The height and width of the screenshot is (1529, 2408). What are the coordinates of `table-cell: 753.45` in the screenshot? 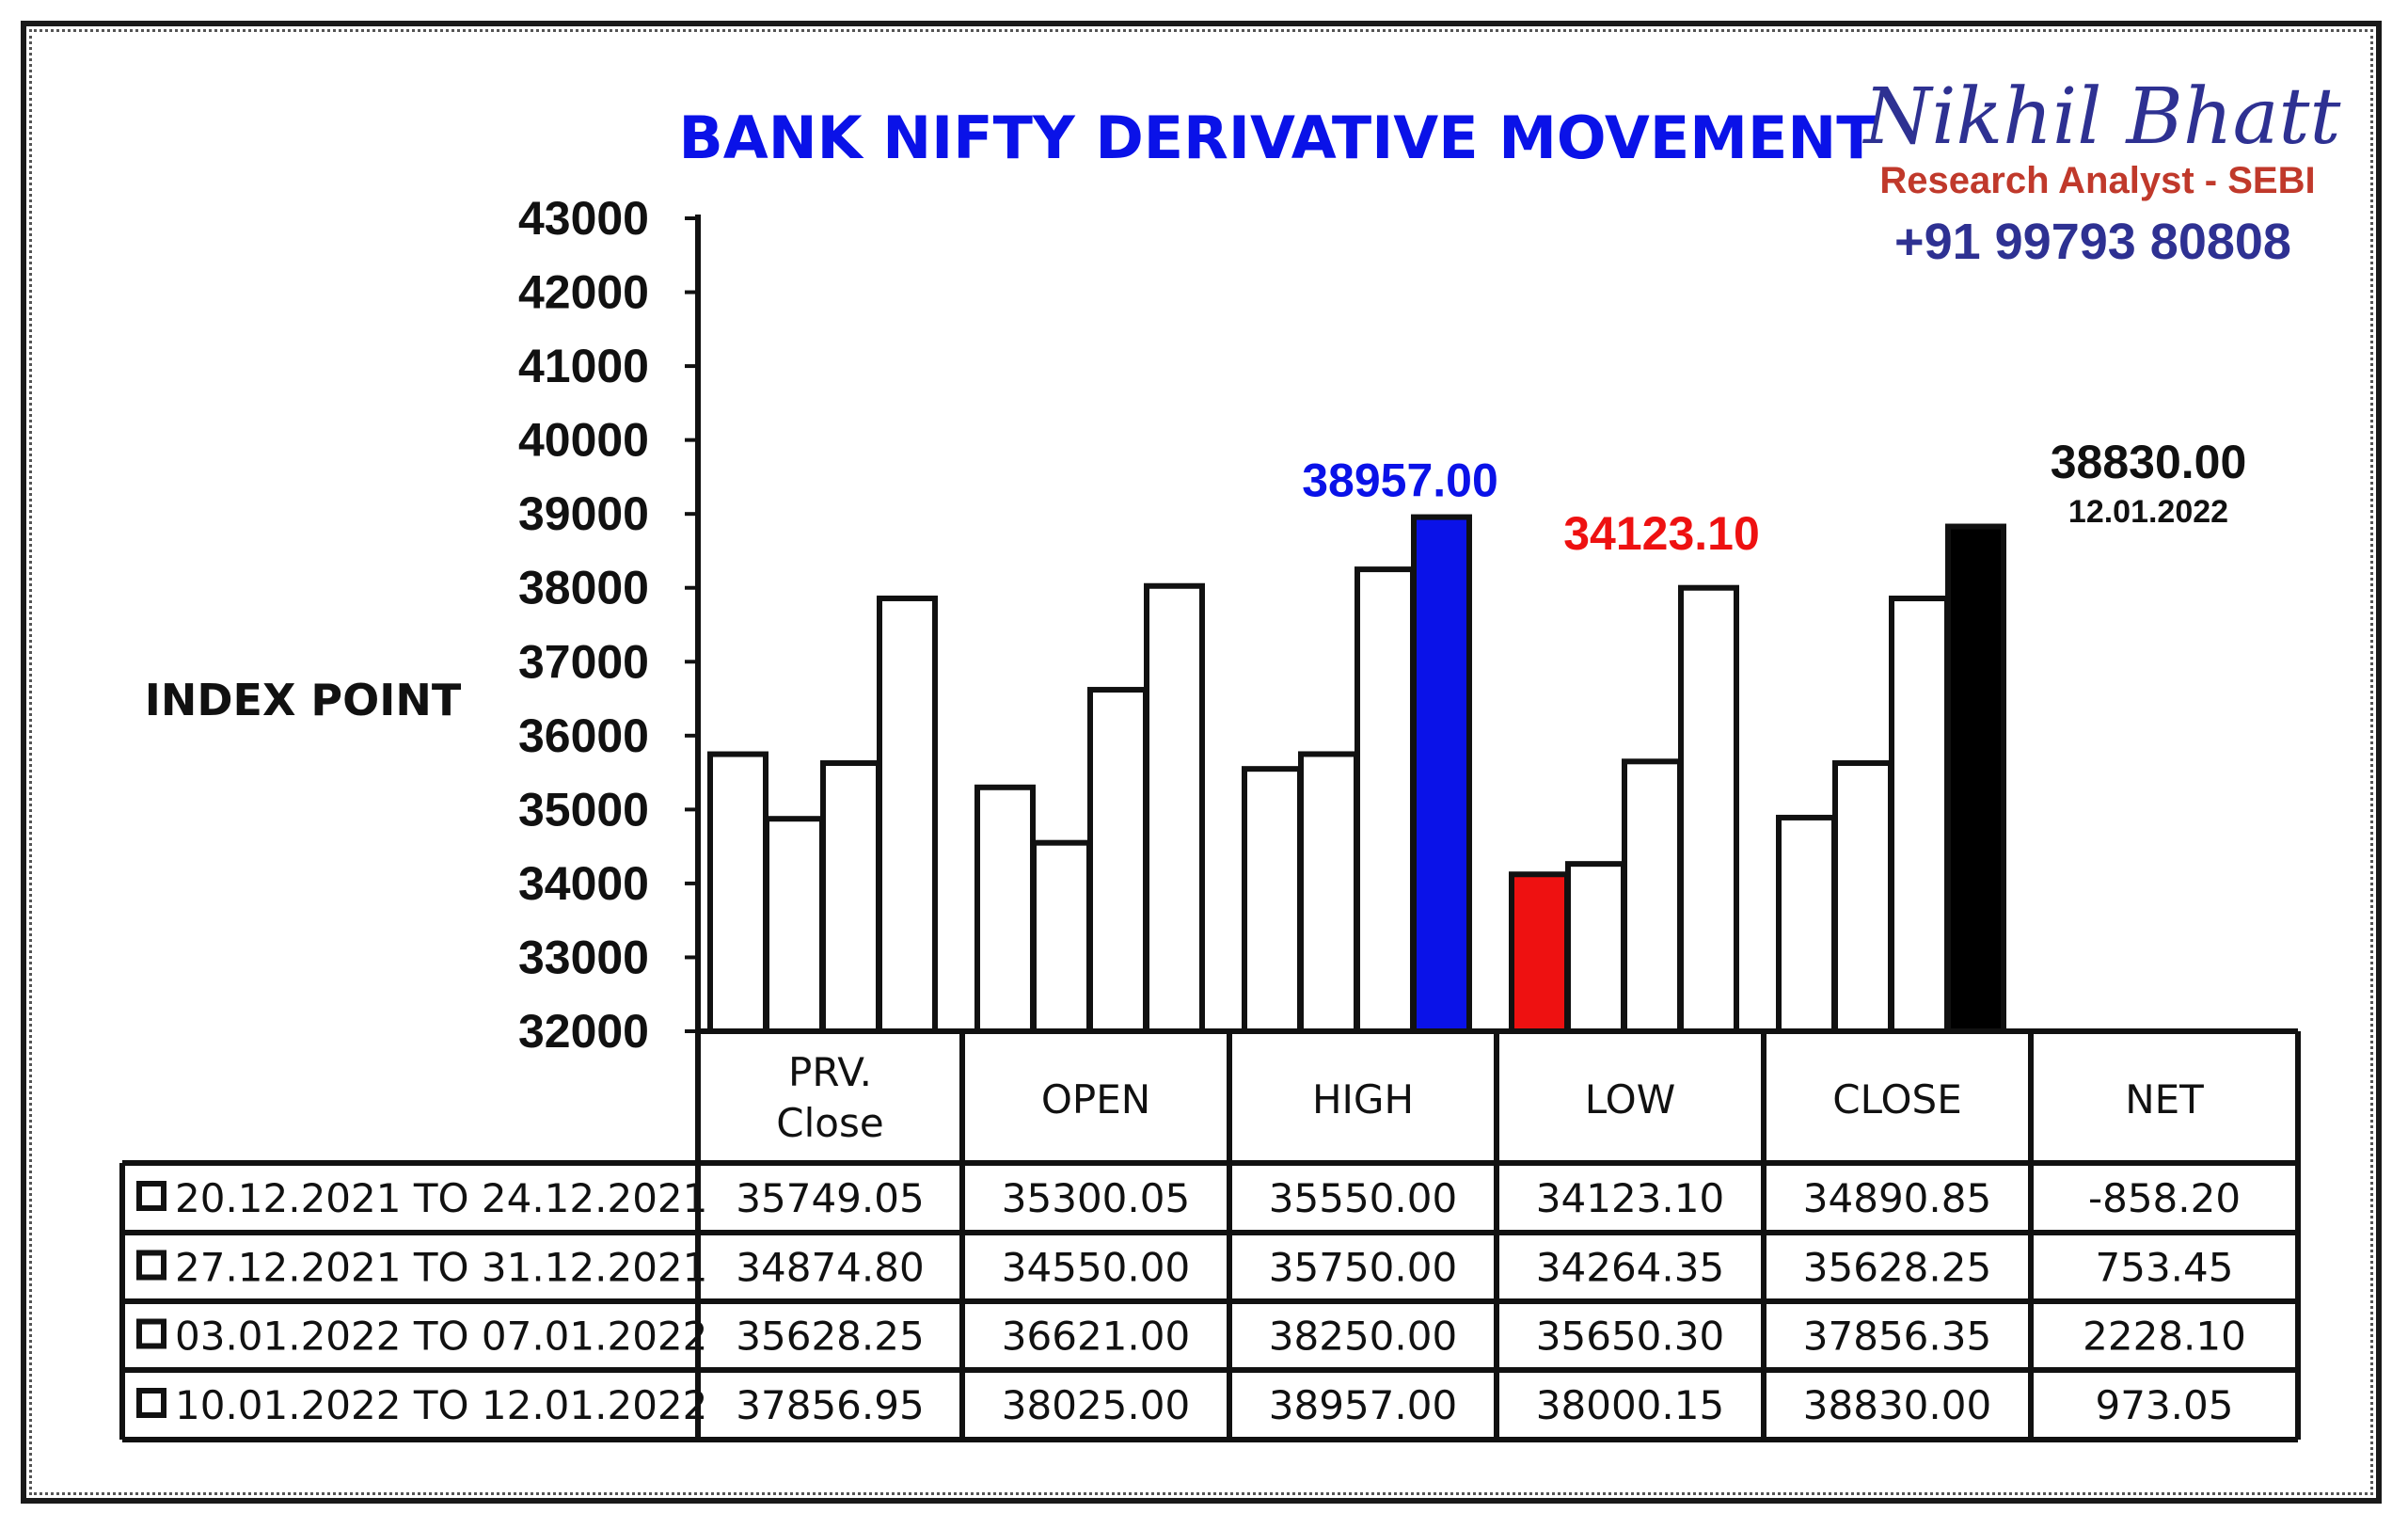 It's located at (2165, 1268).